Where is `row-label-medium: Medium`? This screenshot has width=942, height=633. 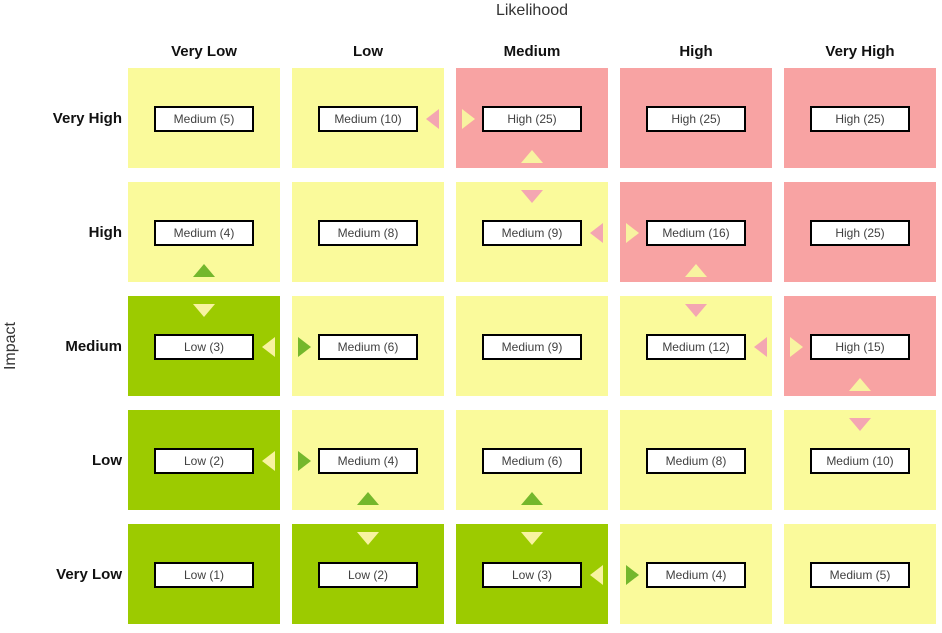 row-label-medium: Medium is located at coordinates (93, 346).